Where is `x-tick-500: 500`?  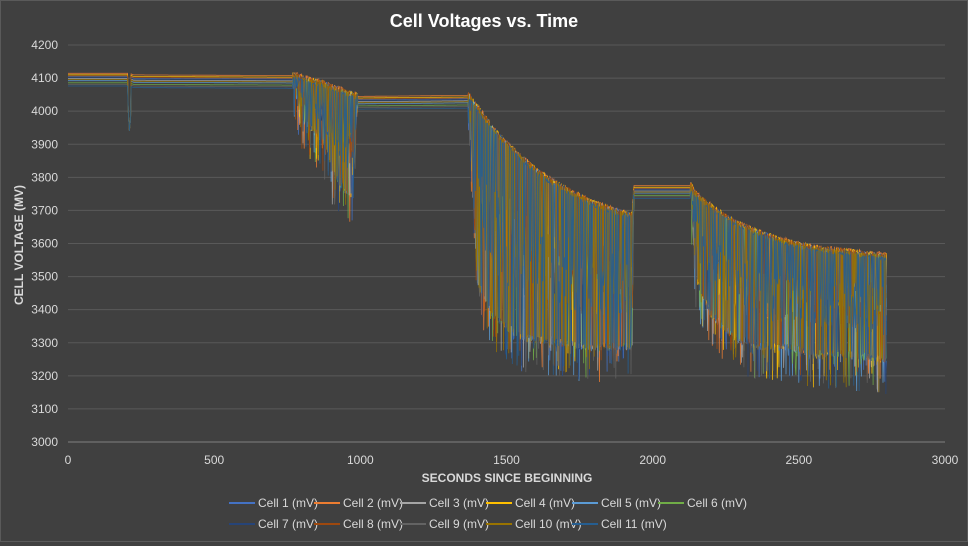
x-tick-500: 500 is located at coordinates (214, 460).